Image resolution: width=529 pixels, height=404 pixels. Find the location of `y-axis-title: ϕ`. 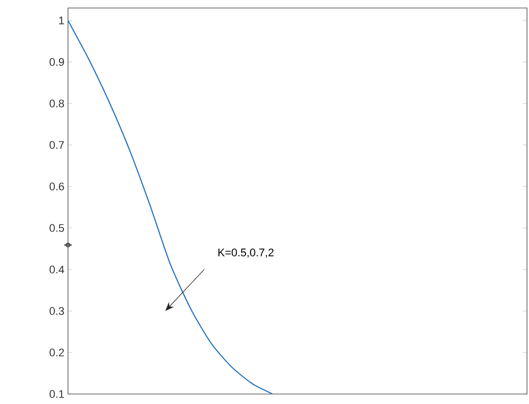

y-axis-title: ϕ is located at coordinates (68, 245).